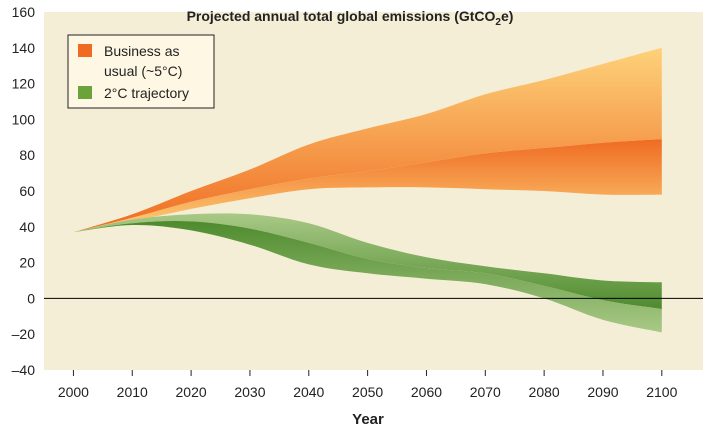  What do you see at coordinates (367, 392) in the screenshot?
I see `x-tick-label: 2050` at bounding box center [367, 392].